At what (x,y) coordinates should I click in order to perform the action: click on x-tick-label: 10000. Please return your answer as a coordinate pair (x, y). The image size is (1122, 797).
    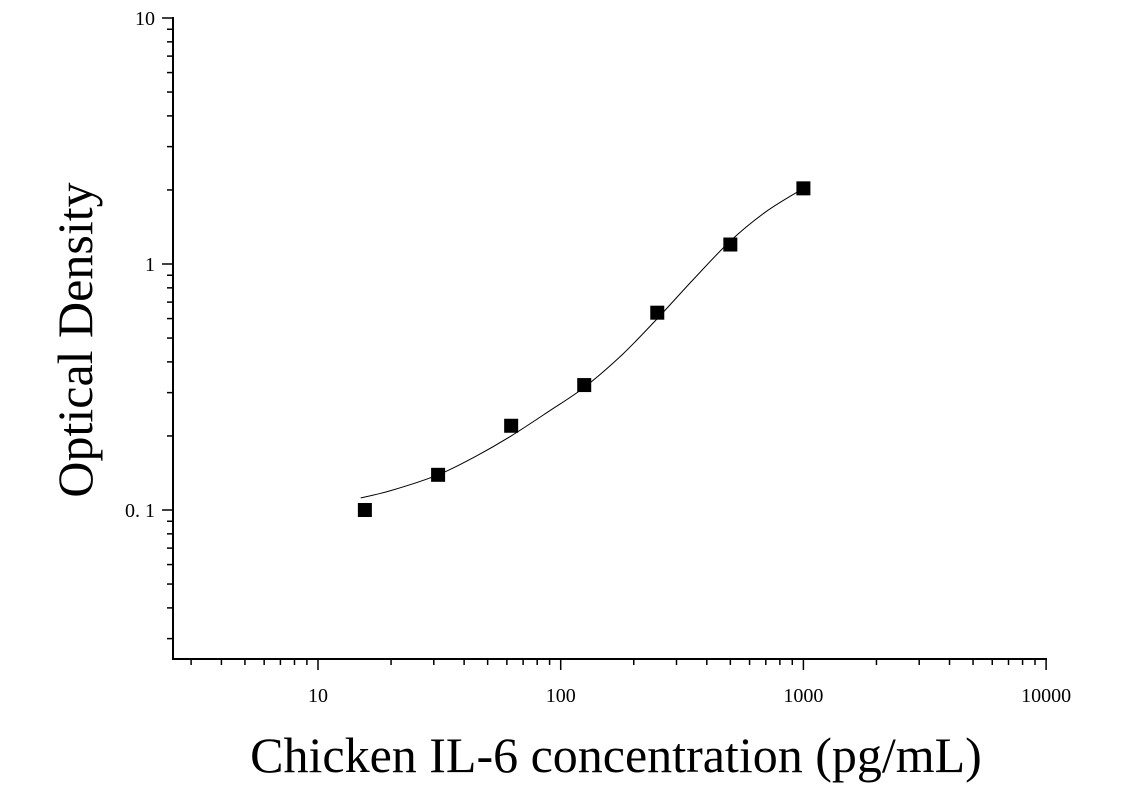
    Looking at the image, I should click on (1046, 696).